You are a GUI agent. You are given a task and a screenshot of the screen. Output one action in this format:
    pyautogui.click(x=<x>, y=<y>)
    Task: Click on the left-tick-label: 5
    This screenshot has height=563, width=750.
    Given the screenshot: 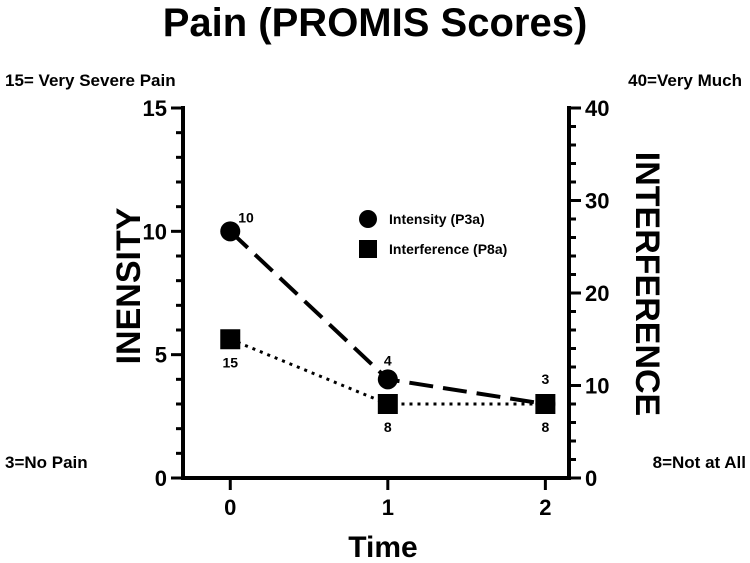 What is the action you would take?
    pyautogui.click(x=161, y=355)
    